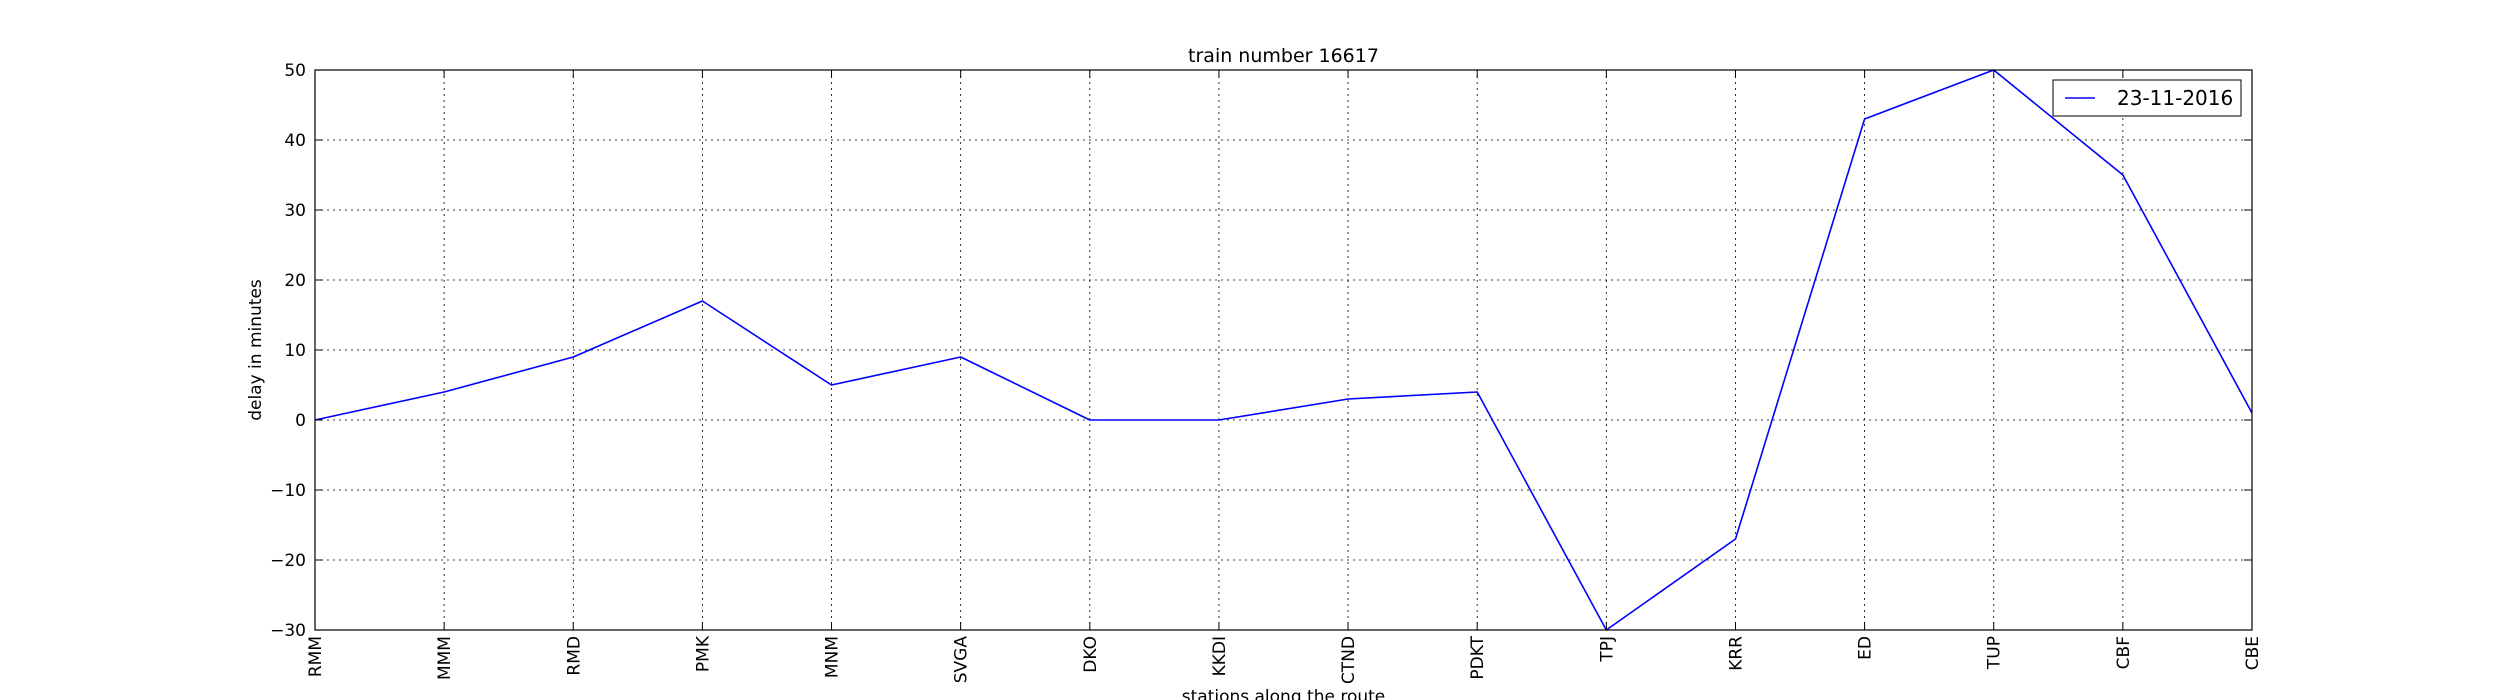 The image size is (2500, 700). What do you see at coordinates (962, 660) in the screenshot?
I see `x-tick-label: SVGA` at bounding box center [962, 660].